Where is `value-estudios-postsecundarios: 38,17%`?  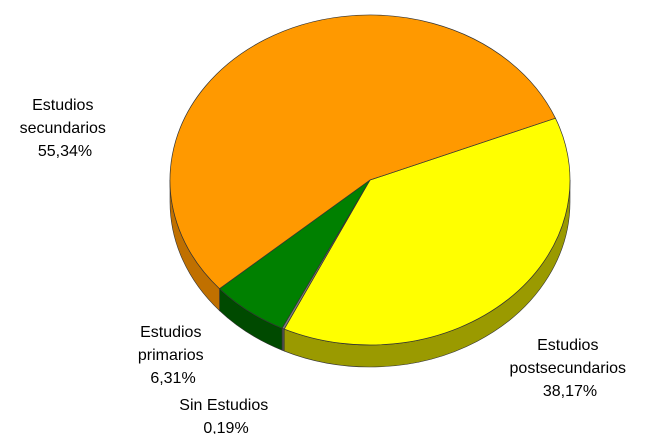
value-estudios-postsecundarios: 38,17% is located at coordinates (570, 391).